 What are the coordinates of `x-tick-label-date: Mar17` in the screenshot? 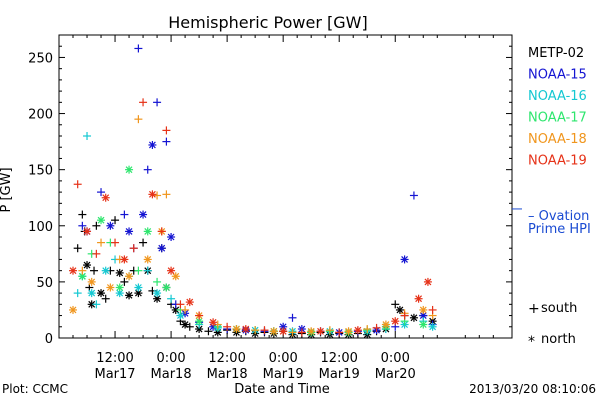 It's located at (115, 374).